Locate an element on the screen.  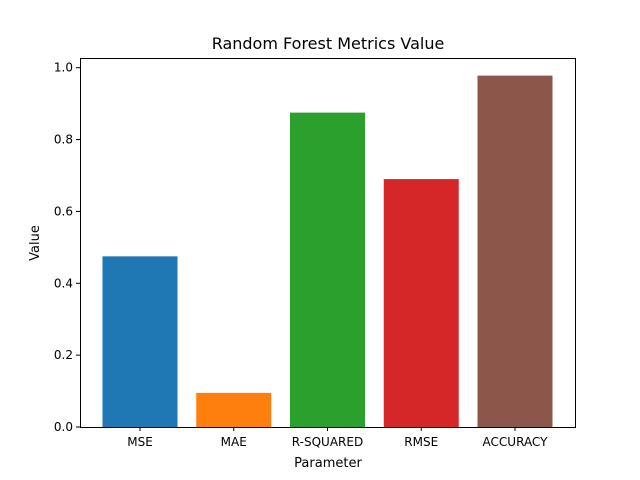
y-tick-label: 1.0 is located at coordinates (63, 68).